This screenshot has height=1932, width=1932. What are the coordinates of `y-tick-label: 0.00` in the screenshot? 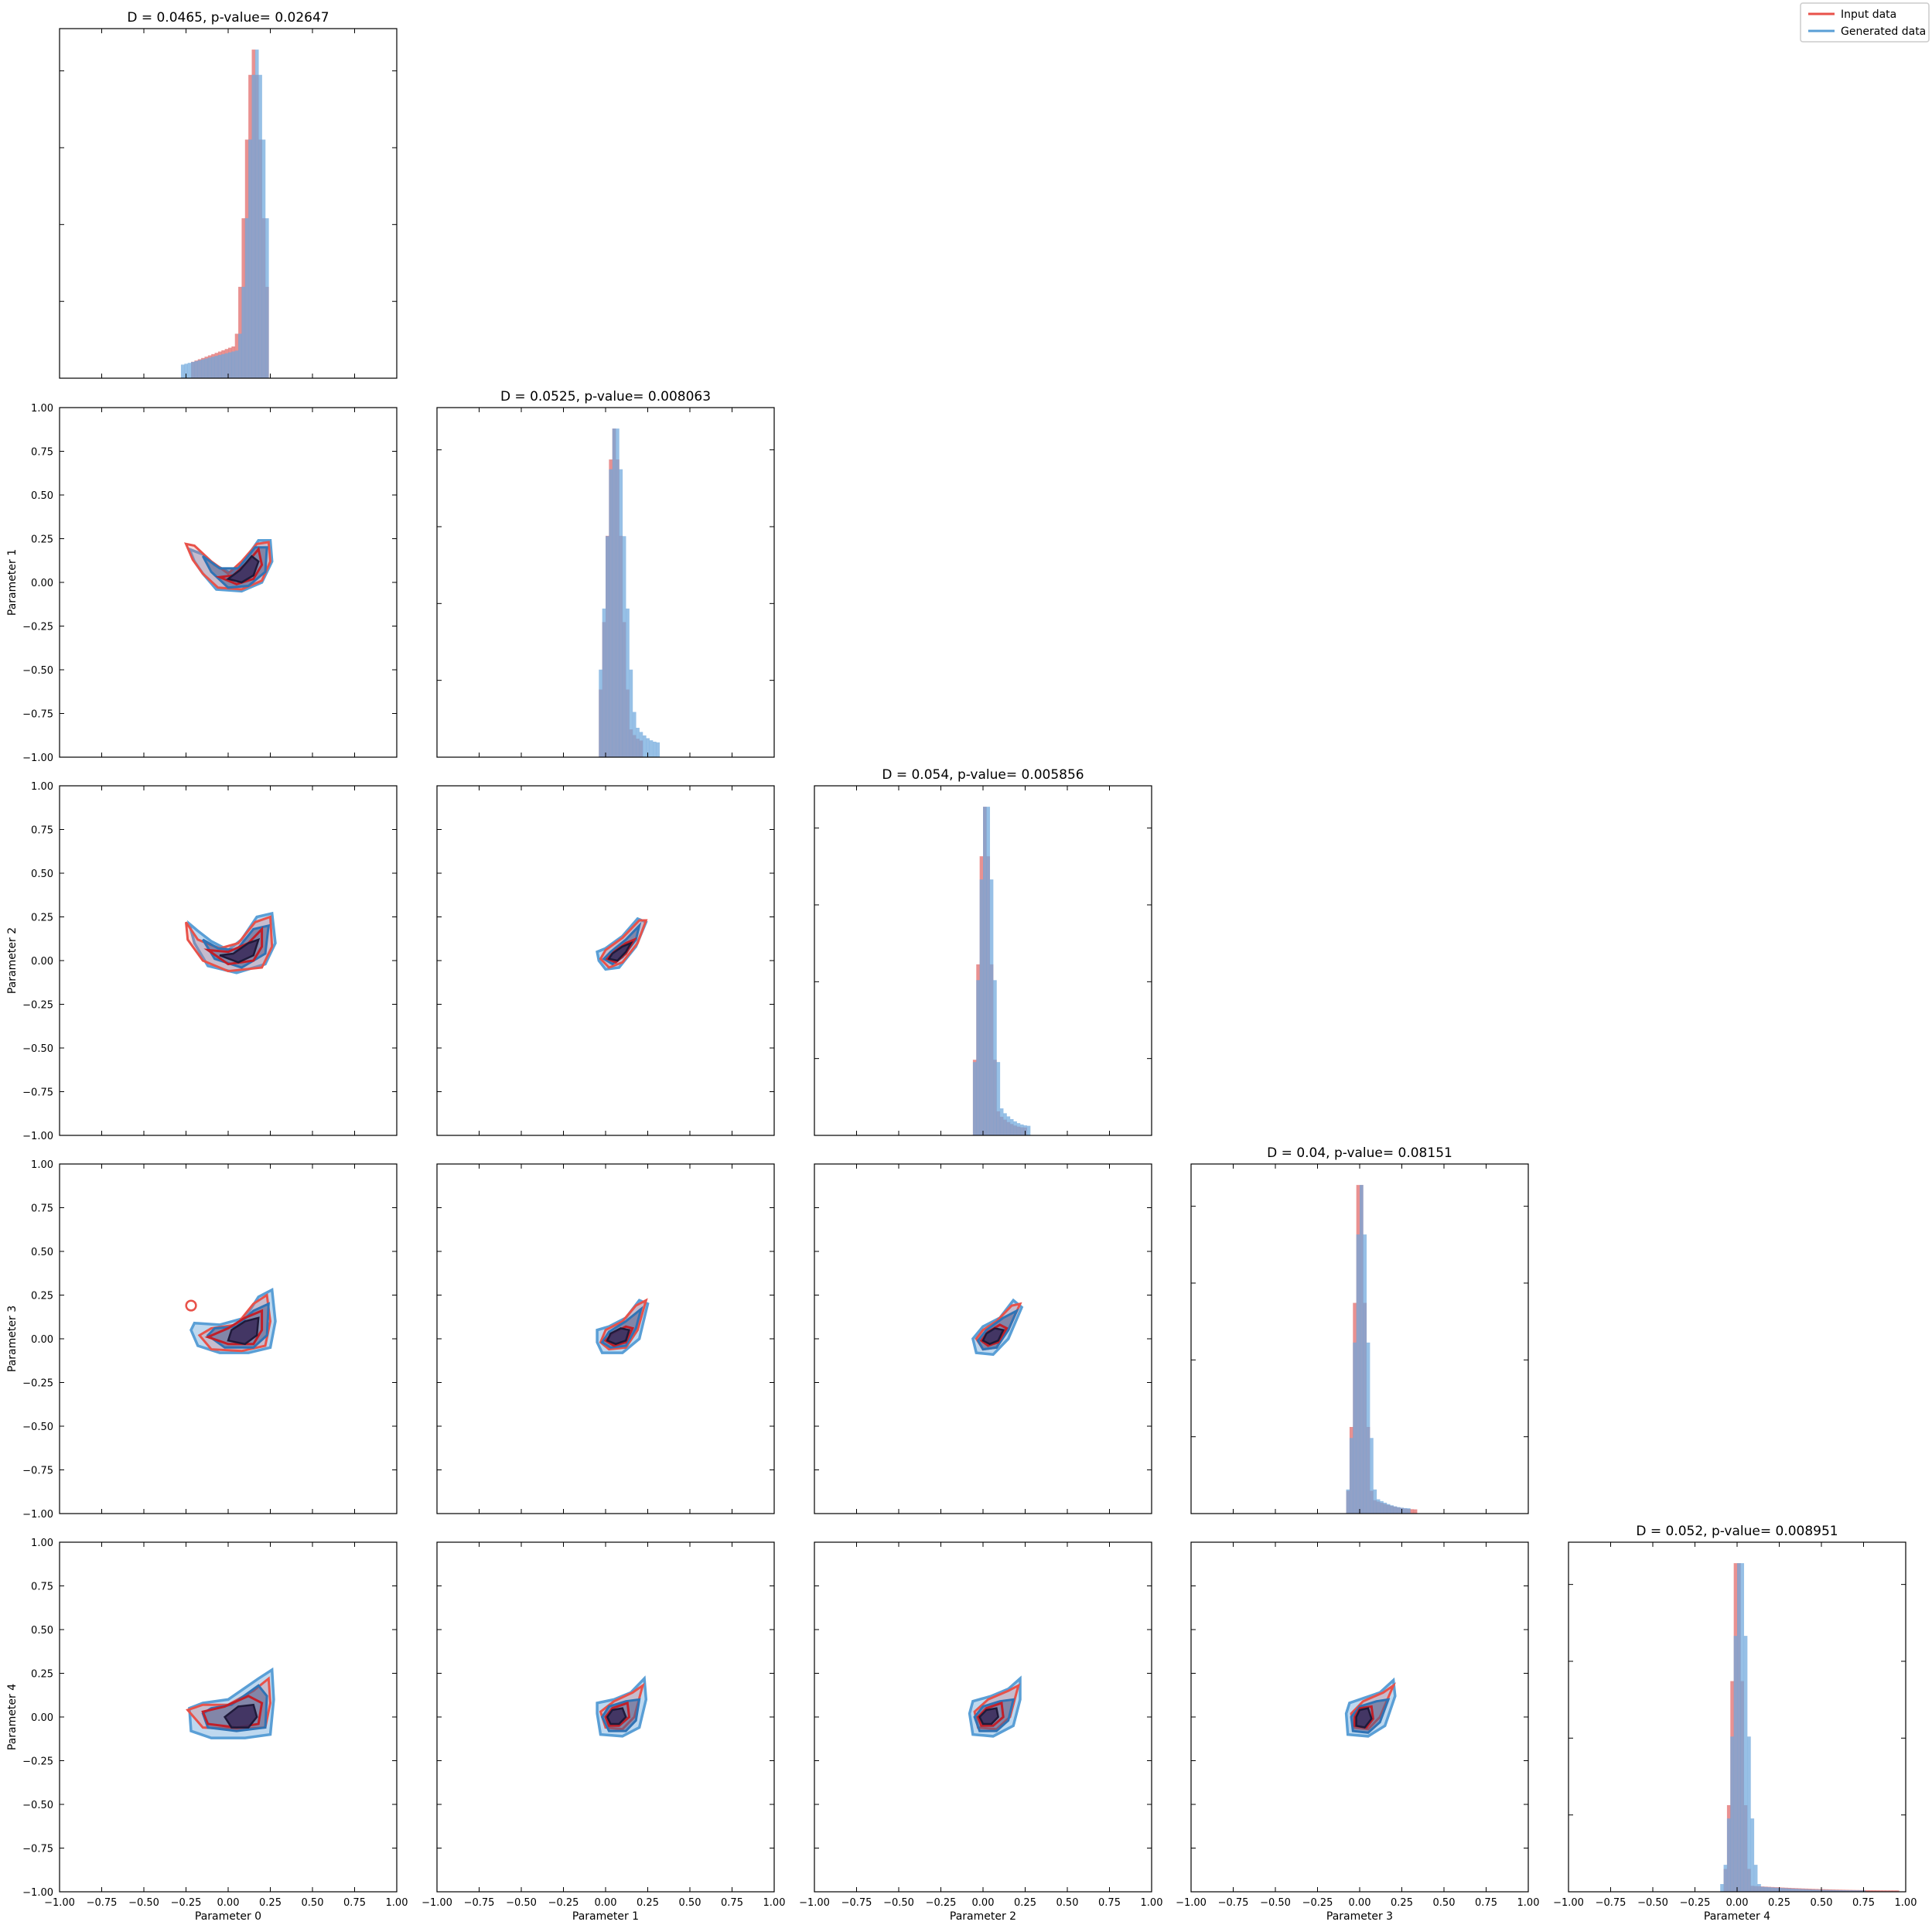 It's located at (42, 1718).